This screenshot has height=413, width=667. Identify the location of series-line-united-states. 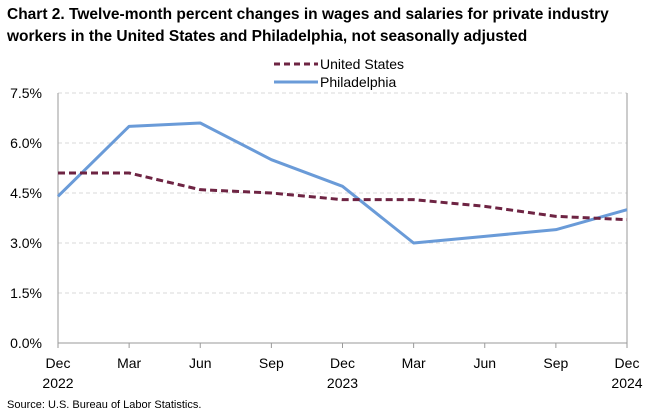
(343, 196).